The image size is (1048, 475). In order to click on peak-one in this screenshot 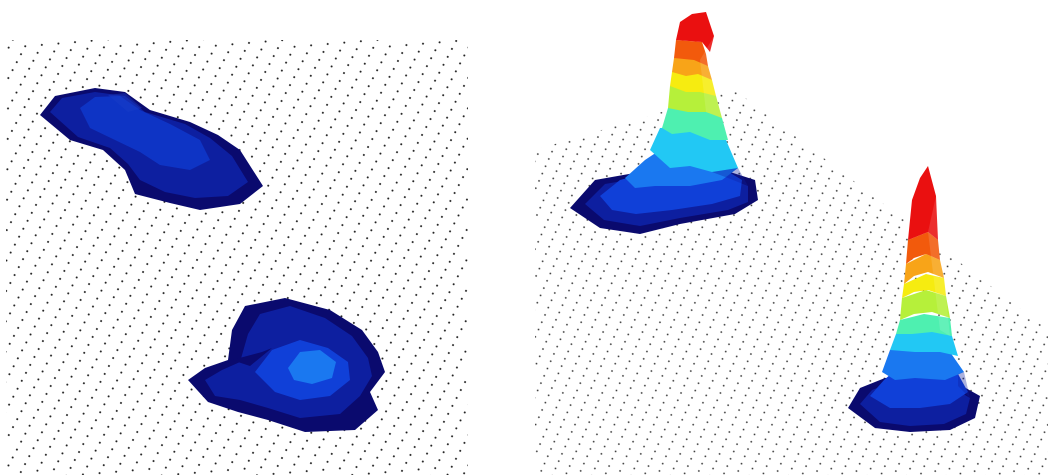, I will do `click(664, 123)`.